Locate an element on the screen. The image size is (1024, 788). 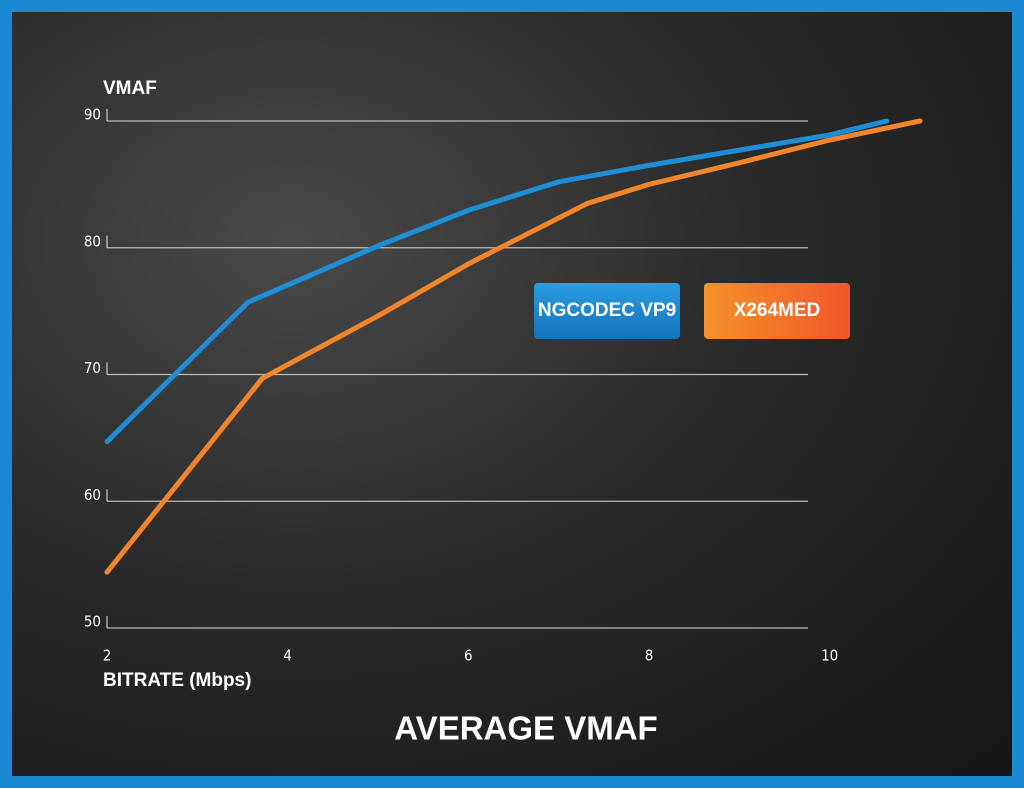
legend-entry: X264MED is located at coordinates (777, 311).